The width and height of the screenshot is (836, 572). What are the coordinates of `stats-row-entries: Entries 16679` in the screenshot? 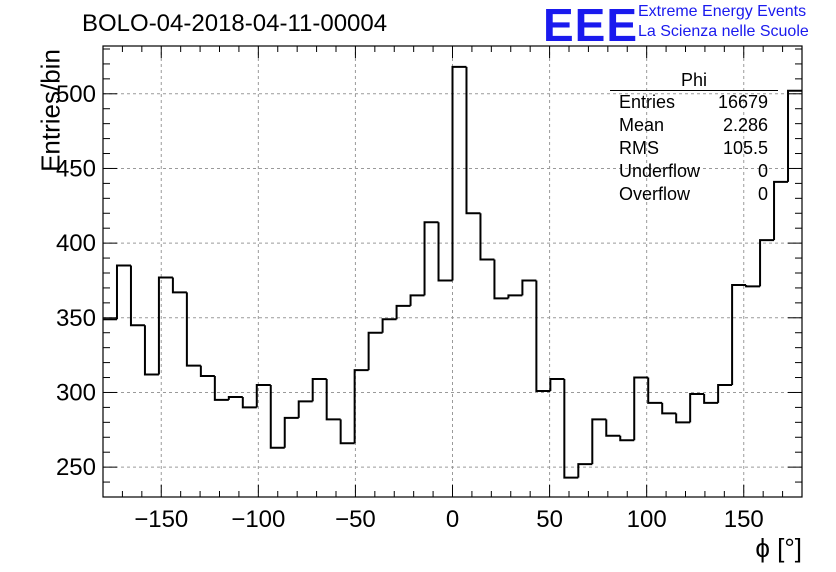 It's located at (694, 102).